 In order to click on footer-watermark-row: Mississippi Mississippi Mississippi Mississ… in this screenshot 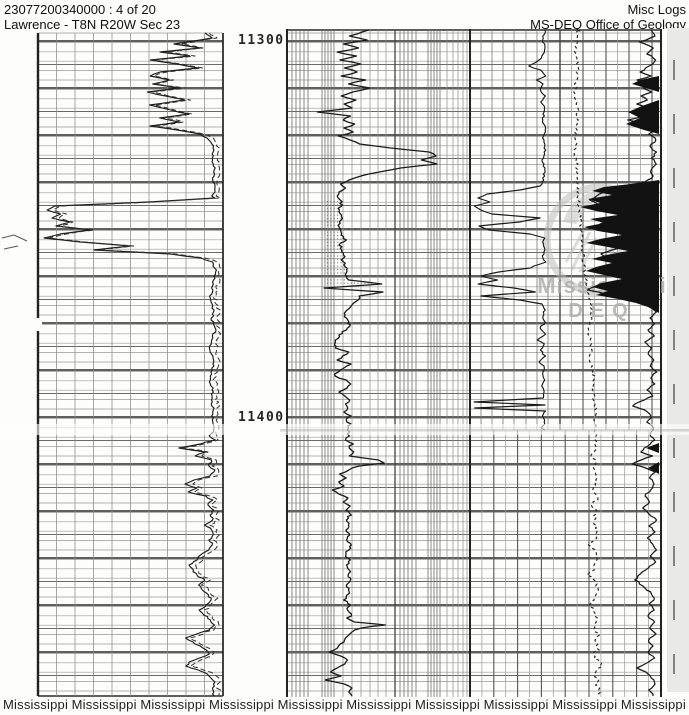, I will do `click(344, 704)`.